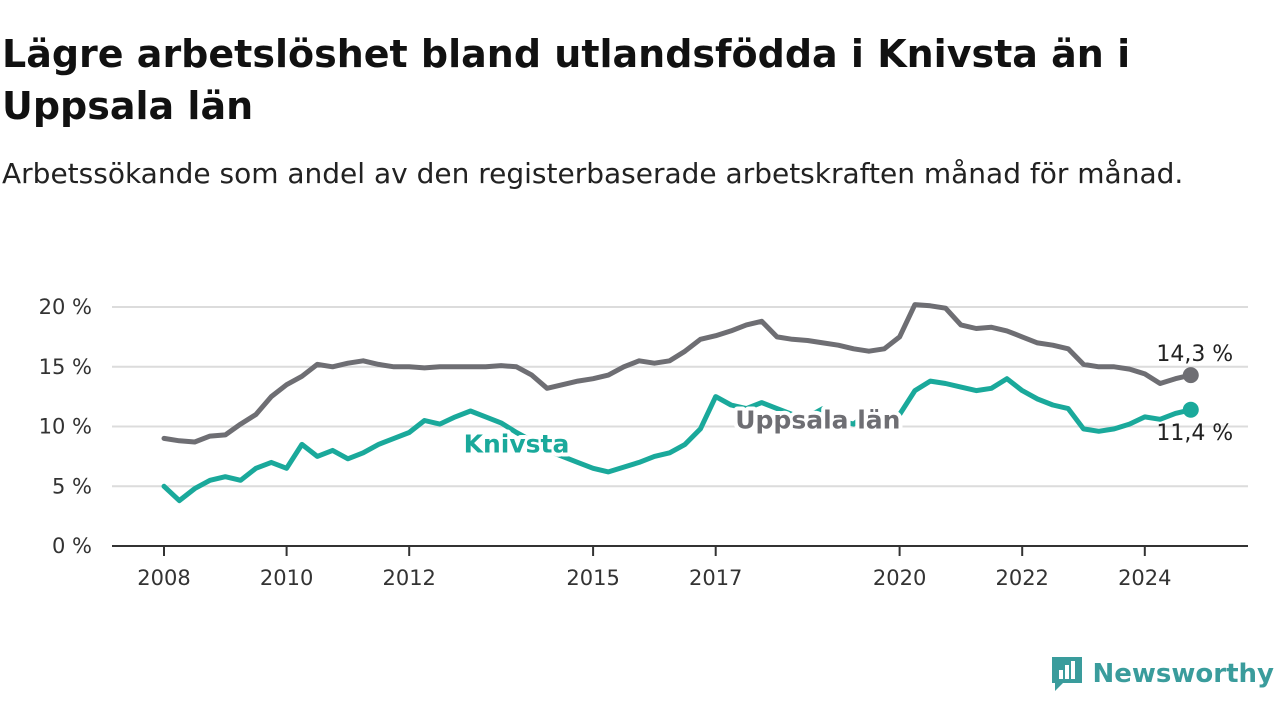 The height and width of the screenshot is (720, 1280). What do you see at coordinates (65, 307) in the screenshot?
I see `y-tick-label: 20 %` at bounding box center [65, 307].